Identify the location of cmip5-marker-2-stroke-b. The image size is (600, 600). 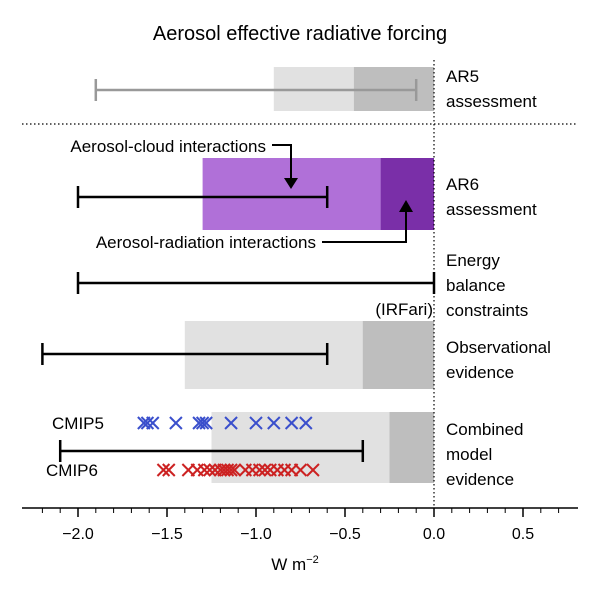
(147, 423).